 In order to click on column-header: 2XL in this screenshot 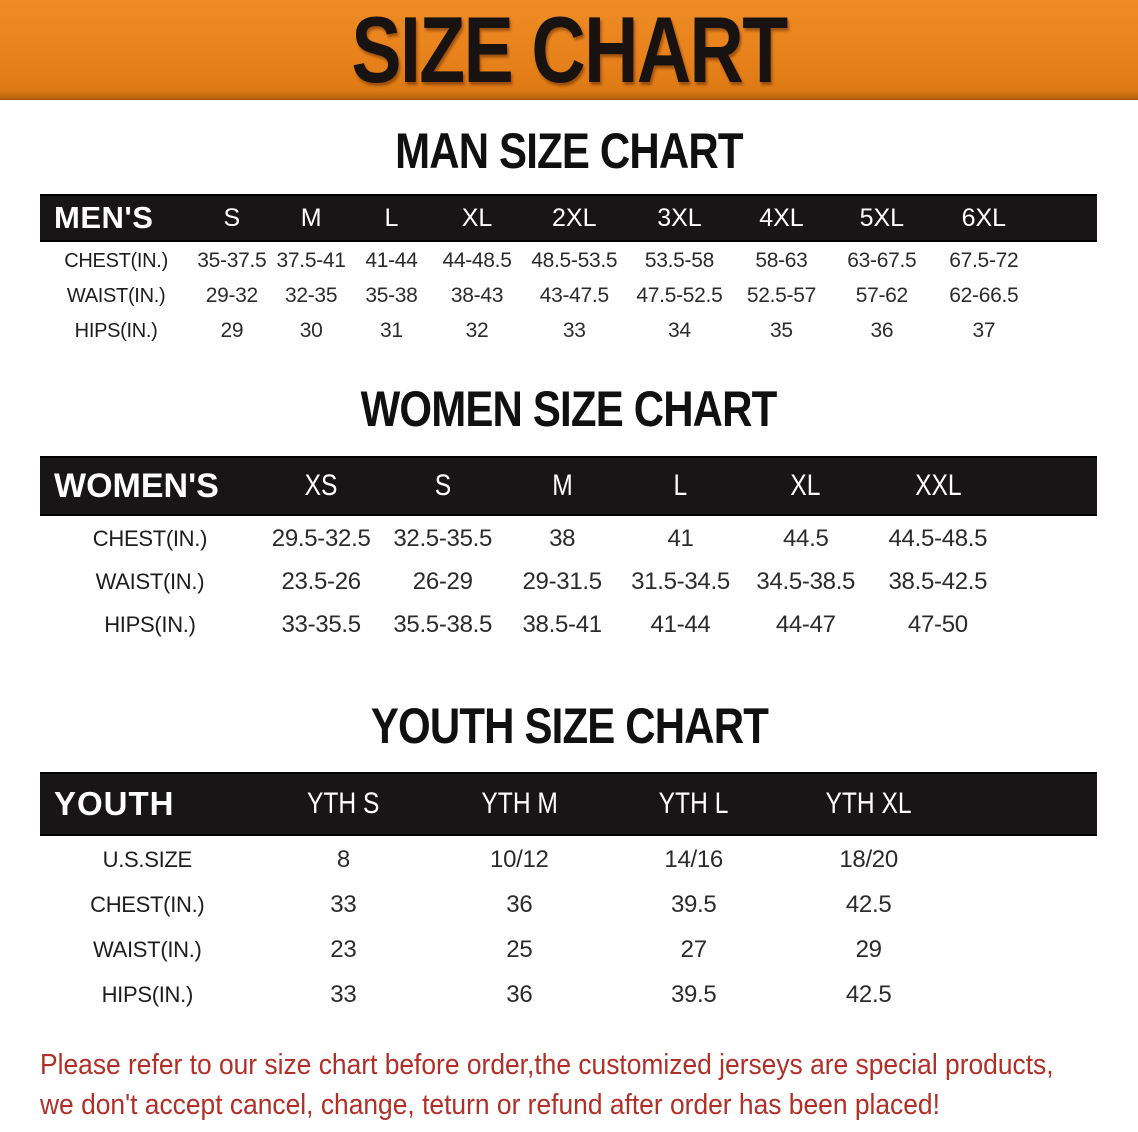, I will do `click(574, 218)`.